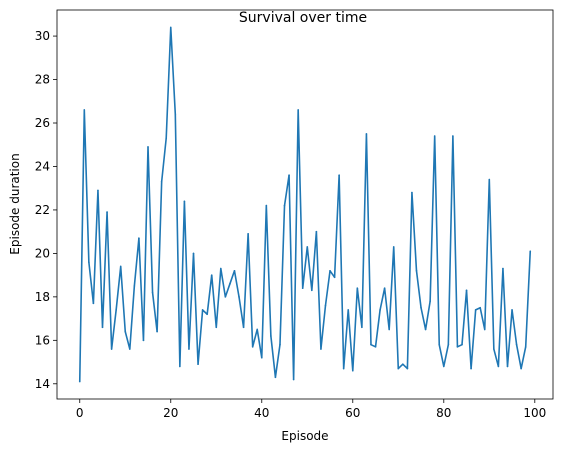 This screenshot has width=563, height=453. What do you see at coordinates (311, 409) in the screenshot?
I see `x-axis: 0 20 40 60 80 100` at bounding box center [311, 409].